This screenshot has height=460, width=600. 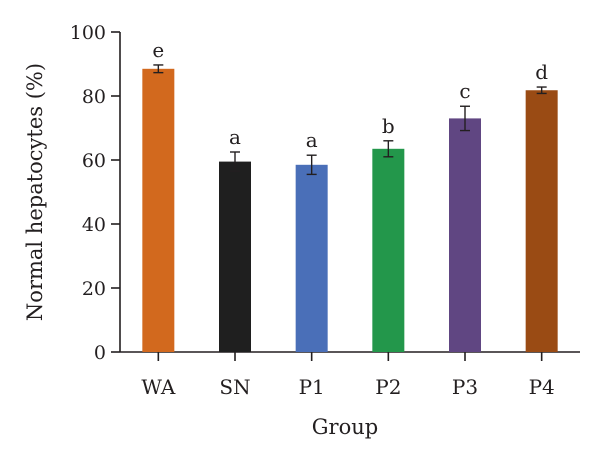 I want to click on y-tick-label: 20, so click(x=94, y=289).